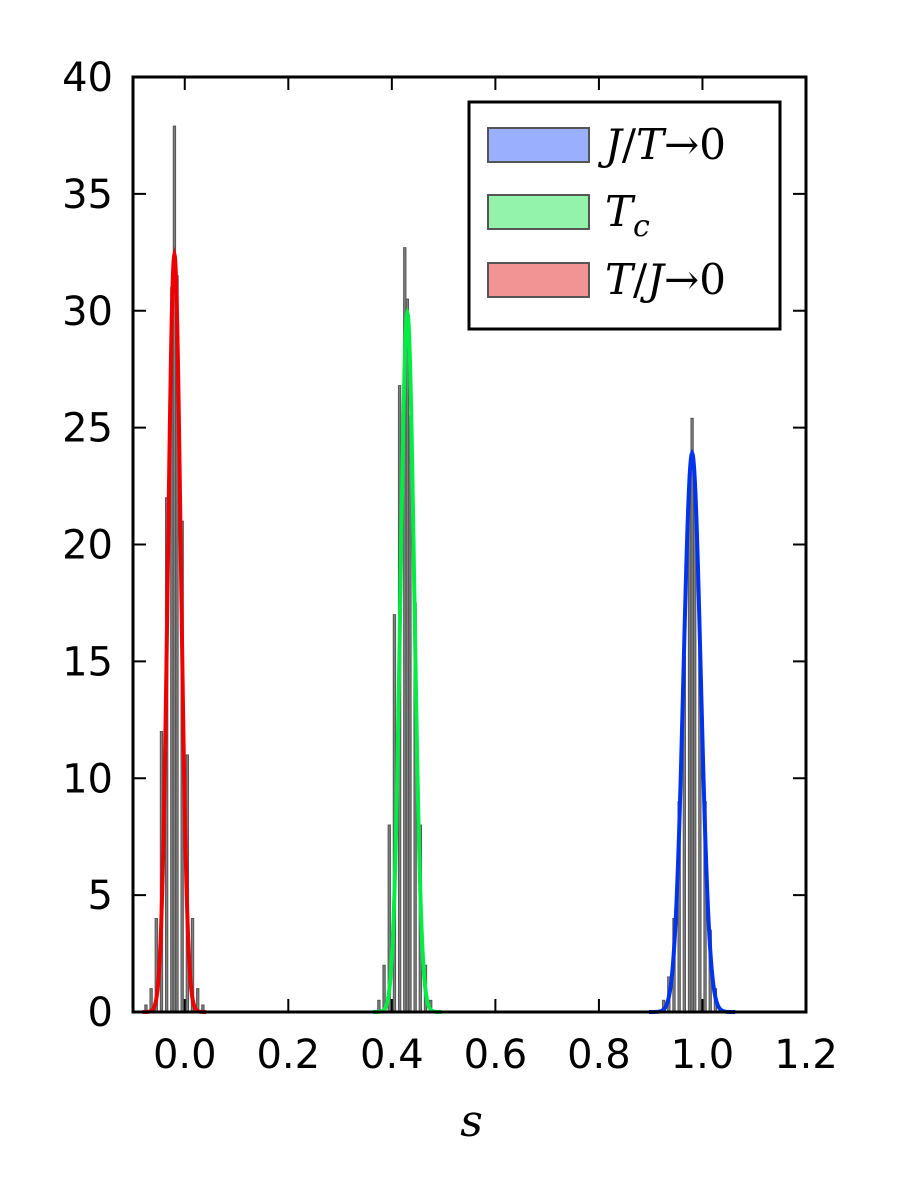  What do you see at coordinates (185, 1055) in the screenshot?
I see `x-tick-label: 0.0` at bounding box center [185, 1055].